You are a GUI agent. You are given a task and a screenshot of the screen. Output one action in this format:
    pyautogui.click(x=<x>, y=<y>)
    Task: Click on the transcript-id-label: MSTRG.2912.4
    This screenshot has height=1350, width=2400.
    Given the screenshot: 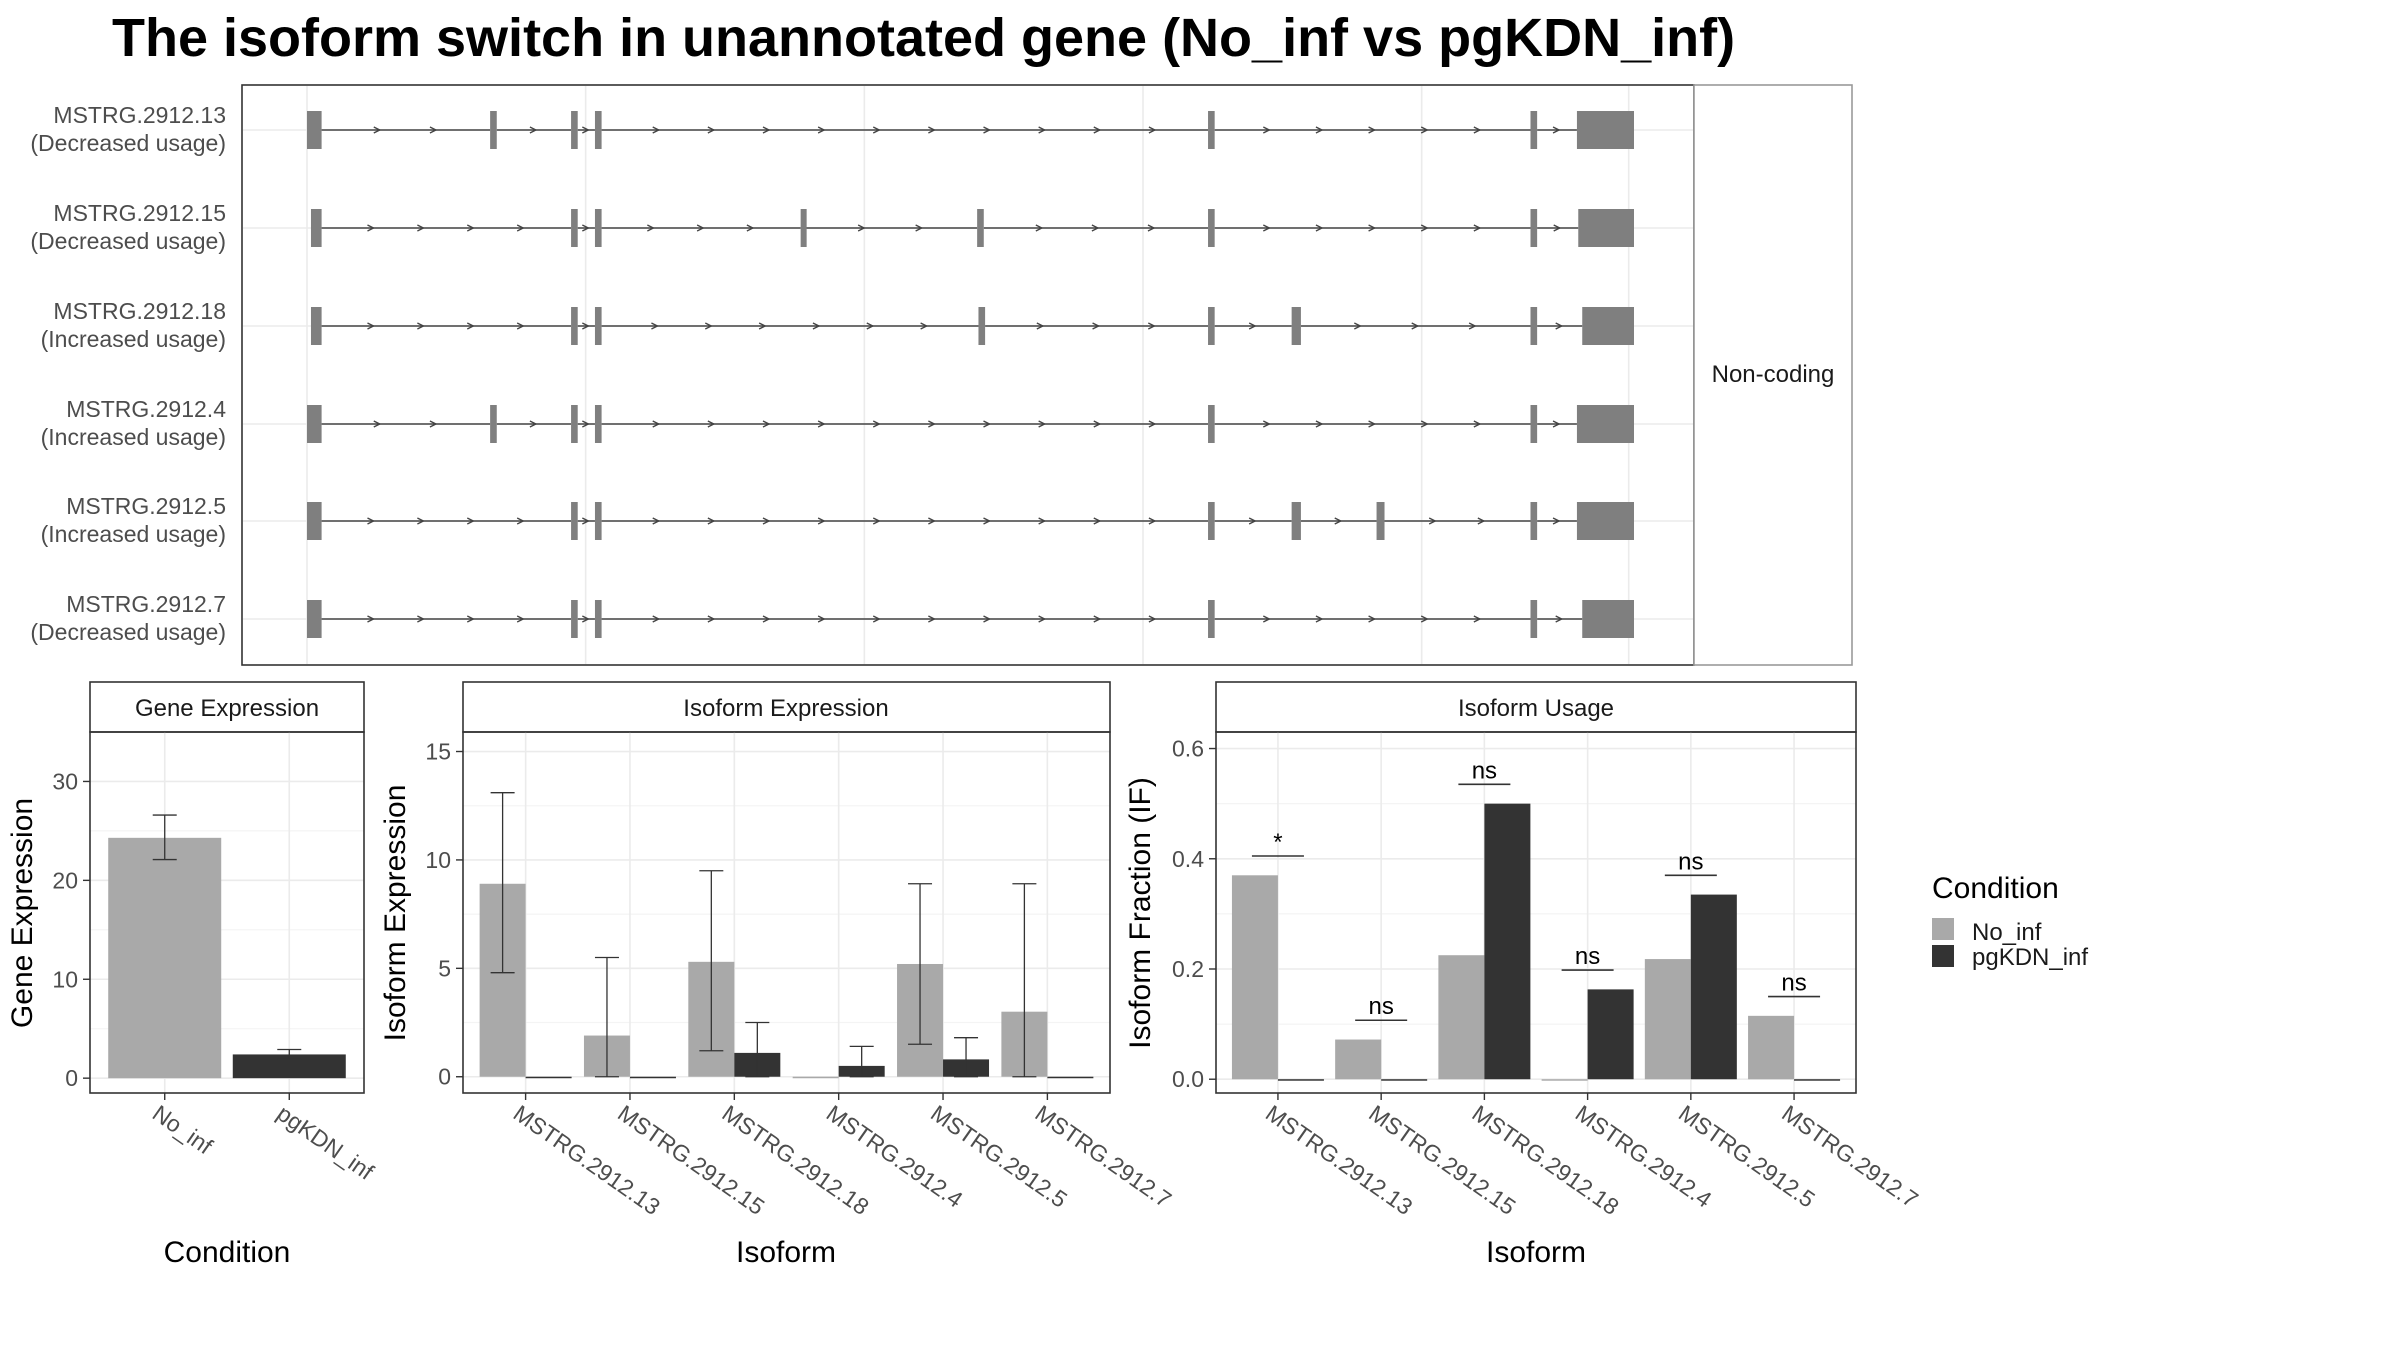 What is the action you would take?
    pyautogui.click(x=146, y=409)
    